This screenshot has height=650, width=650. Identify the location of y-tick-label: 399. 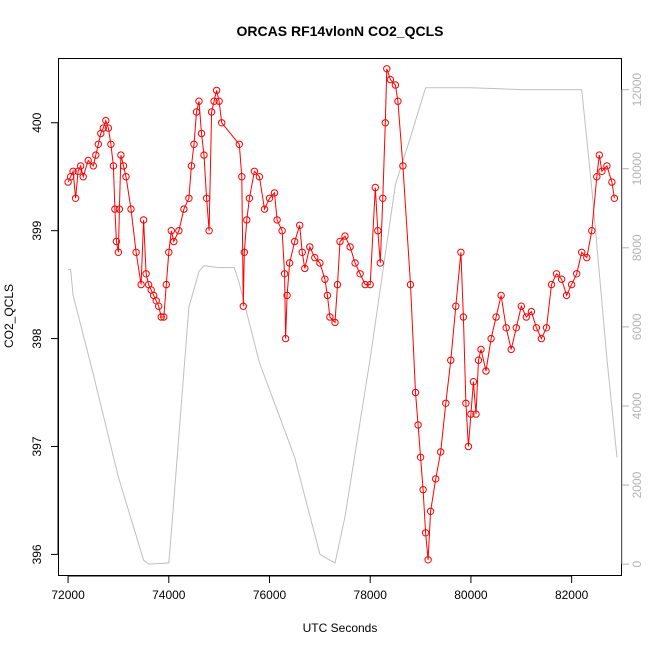
(37, 230).